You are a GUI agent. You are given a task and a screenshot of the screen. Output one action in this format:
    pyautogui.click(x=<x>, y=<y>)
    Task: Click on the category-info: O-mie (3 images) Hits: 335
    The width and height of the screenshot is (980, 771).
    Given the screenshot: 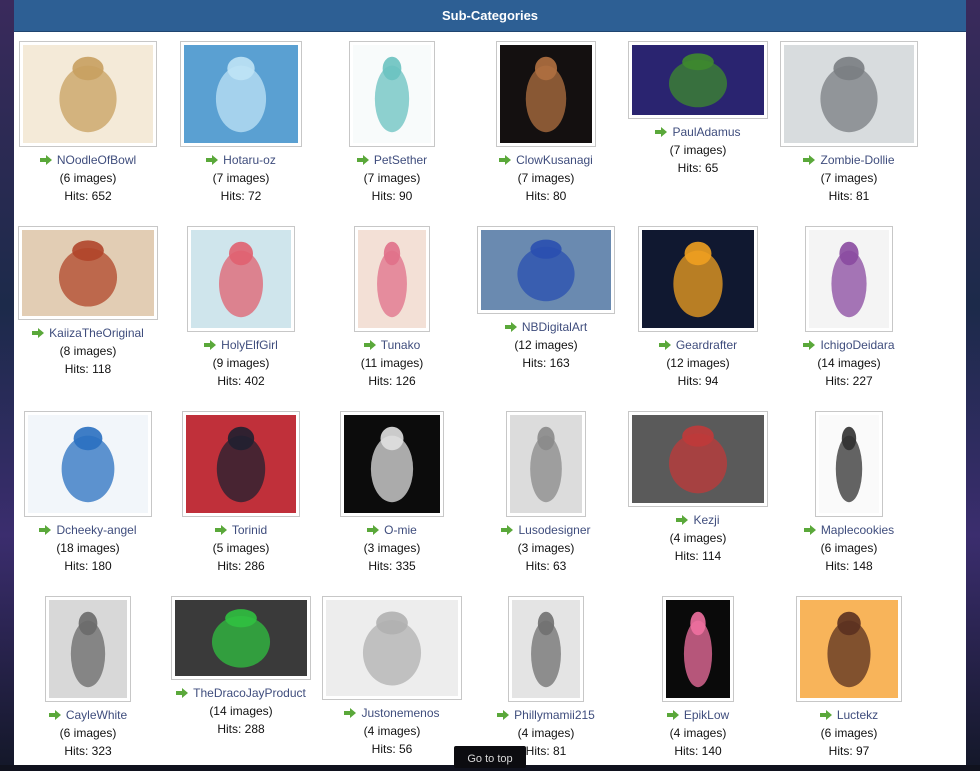 What is the action you would take?
    pyautogui.click(x=392, y=548)
    